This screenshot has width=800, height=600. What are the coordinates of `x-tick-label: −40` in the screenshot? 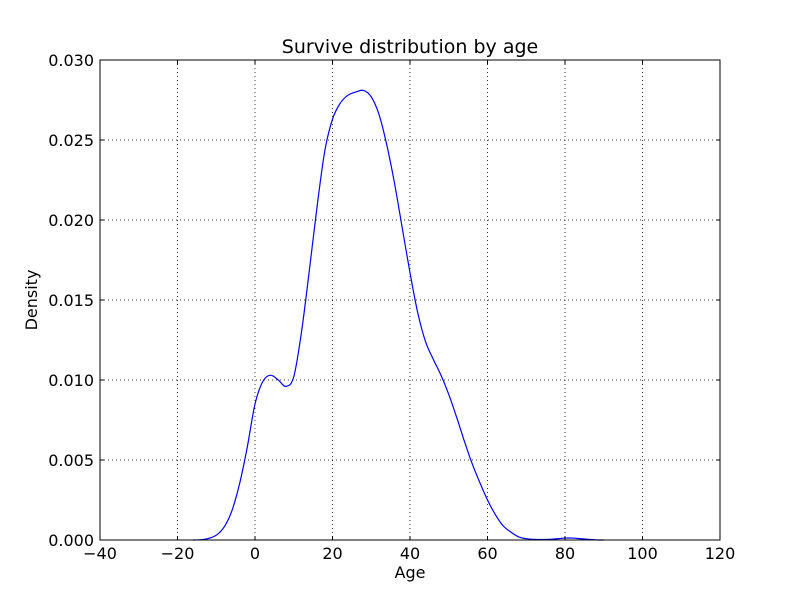 It's located at (100, 553).